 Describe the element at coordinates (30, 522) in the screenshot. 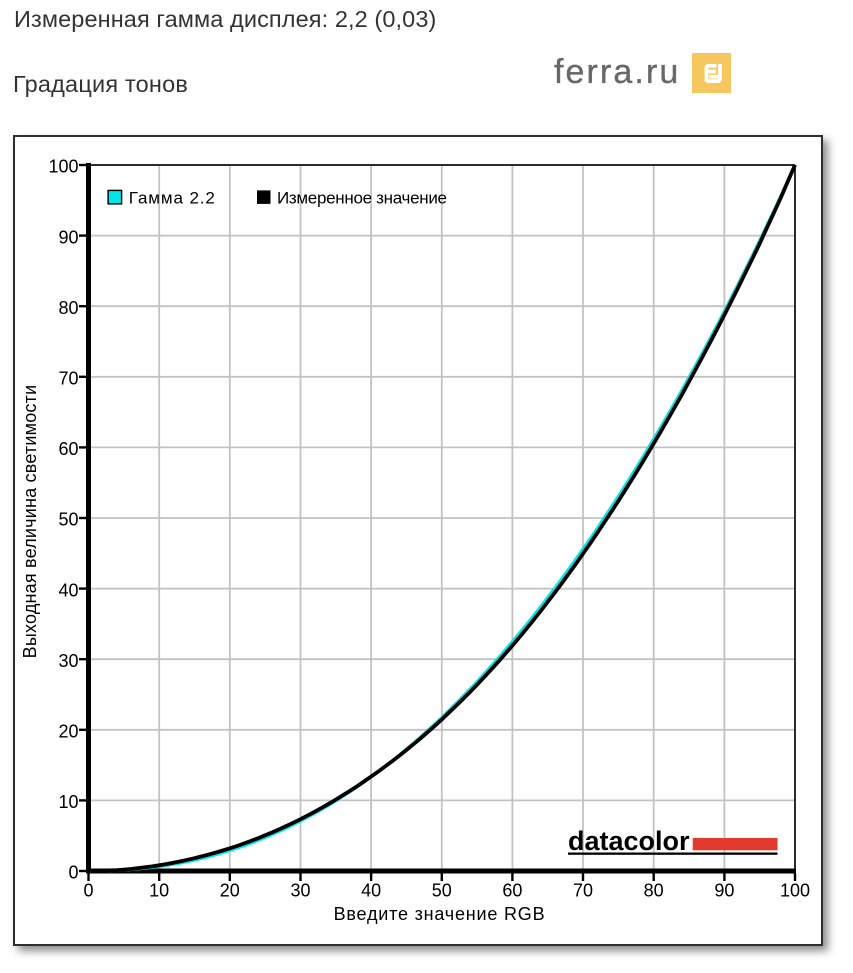

I see `svg-text: Выходная величина светимости` at that location.